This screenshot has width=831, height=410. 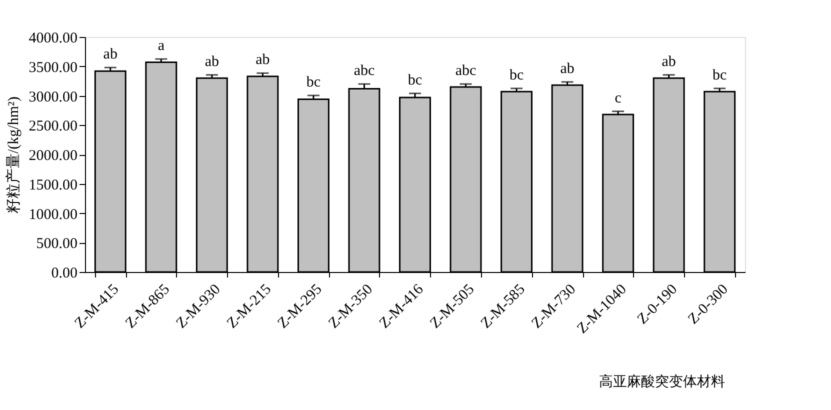 What do you see at coordinates (53, 126) in the screenshot?
I see `y-tick-label: 2500.00` at bounding box center [53, 126].